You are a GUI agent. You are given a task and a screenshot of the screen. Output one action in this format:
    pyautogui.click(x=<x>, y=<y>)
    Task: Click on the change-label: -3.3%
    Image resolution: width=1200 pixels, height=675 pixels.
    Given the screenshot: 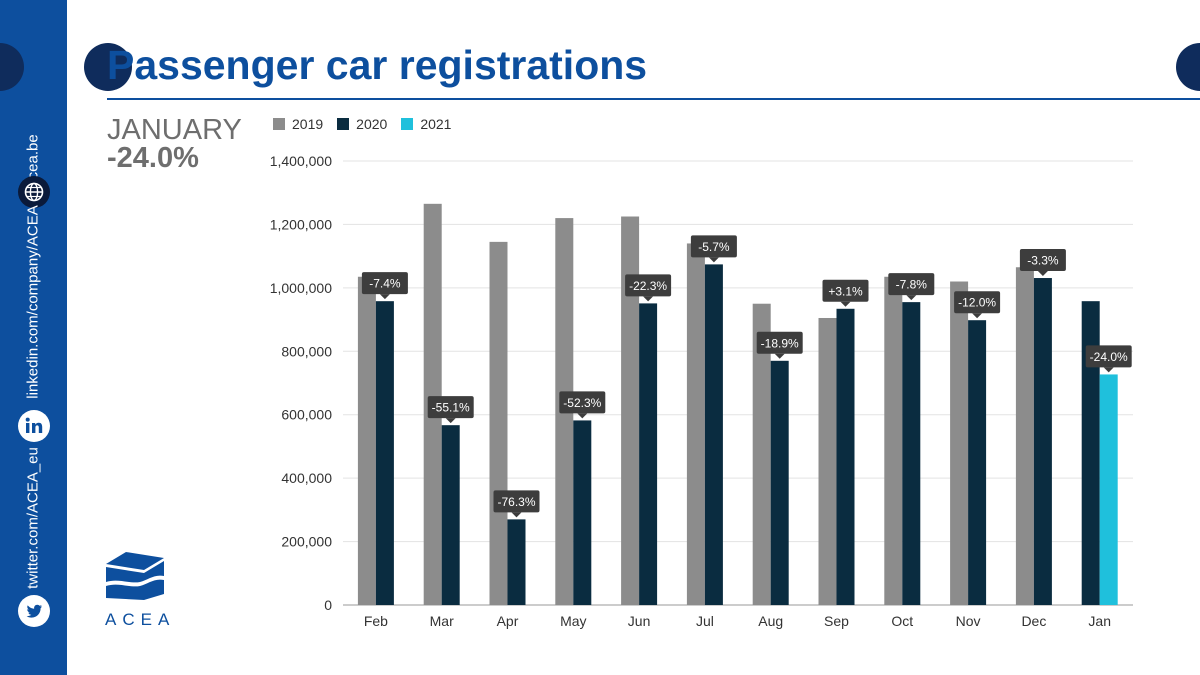 What is the action you would take?
    pyautogui.click(x=1043, y=261)
    